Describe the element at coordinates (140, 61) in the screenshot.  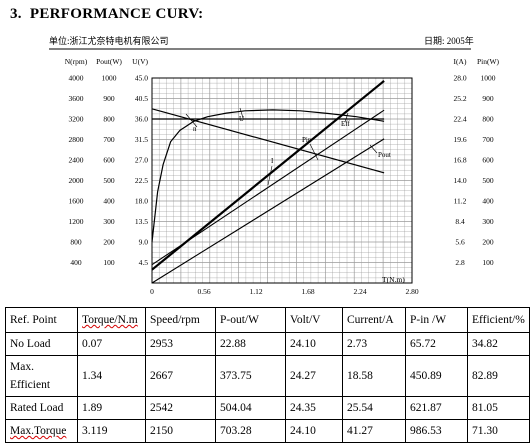
I see `axis-header: U(V)` at that location.